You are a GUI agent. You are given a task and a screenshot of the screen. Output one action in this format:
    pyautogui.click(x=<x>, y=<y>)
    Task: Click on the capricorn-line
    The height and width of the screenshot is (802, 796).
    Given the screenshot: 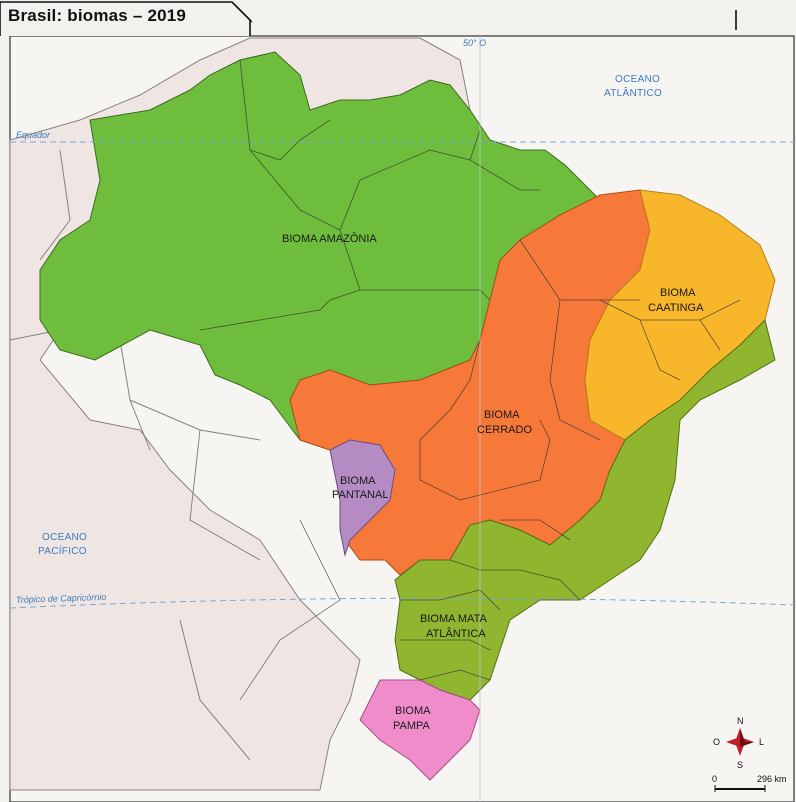 What is the action you would take?
    pyautogui.click(x=402, y=603)
    